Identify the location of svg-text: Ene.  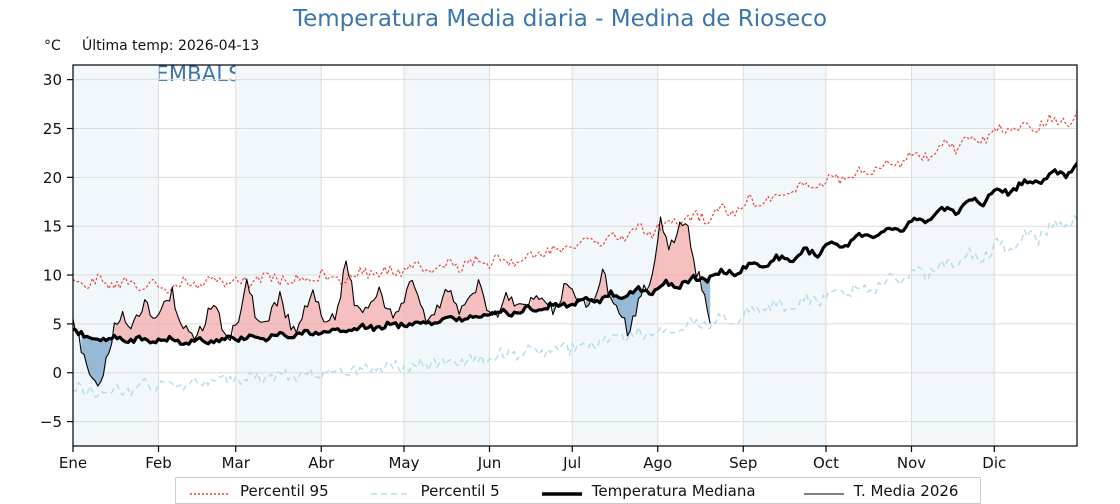
(73, 463).